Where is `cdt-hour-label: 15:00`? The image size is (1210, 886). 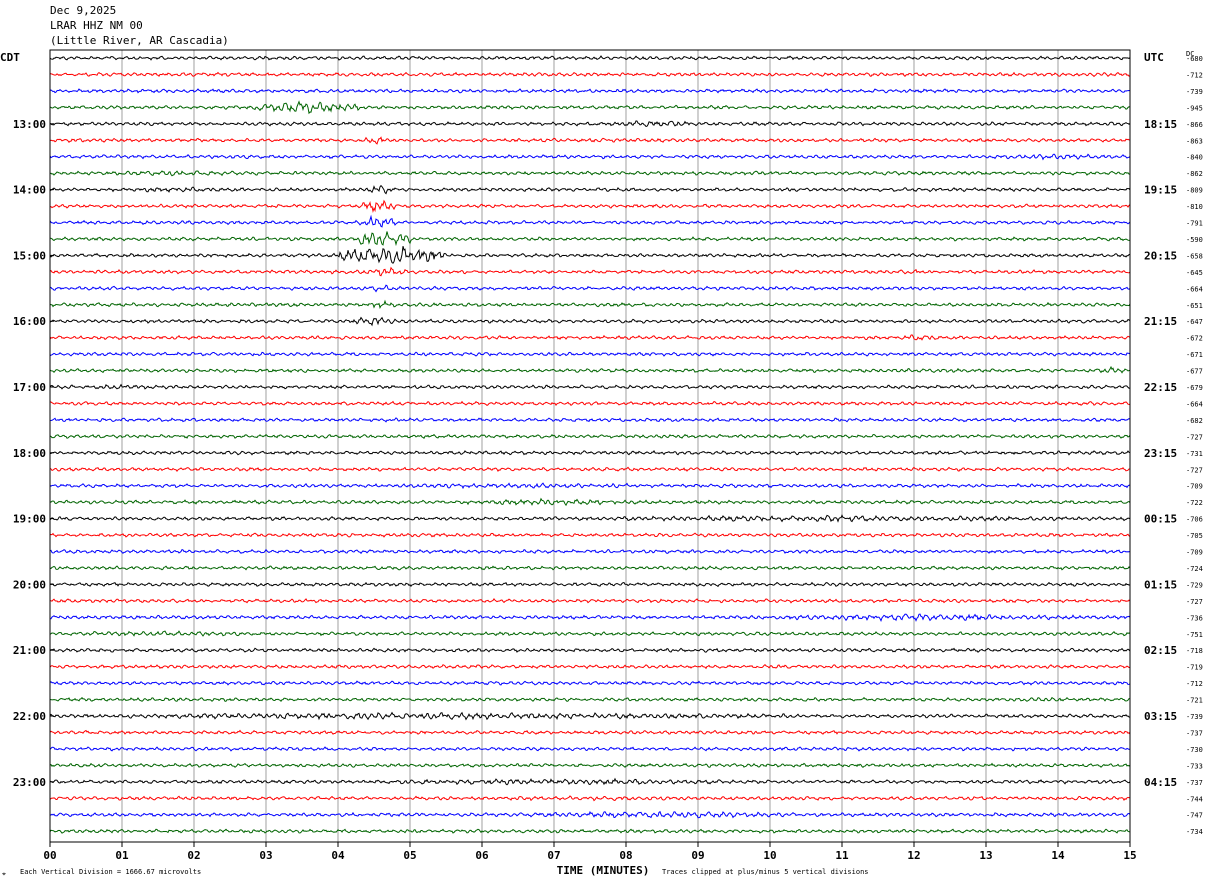 cdt-hour-label: 15:00 is located at coordinates (29, 255).